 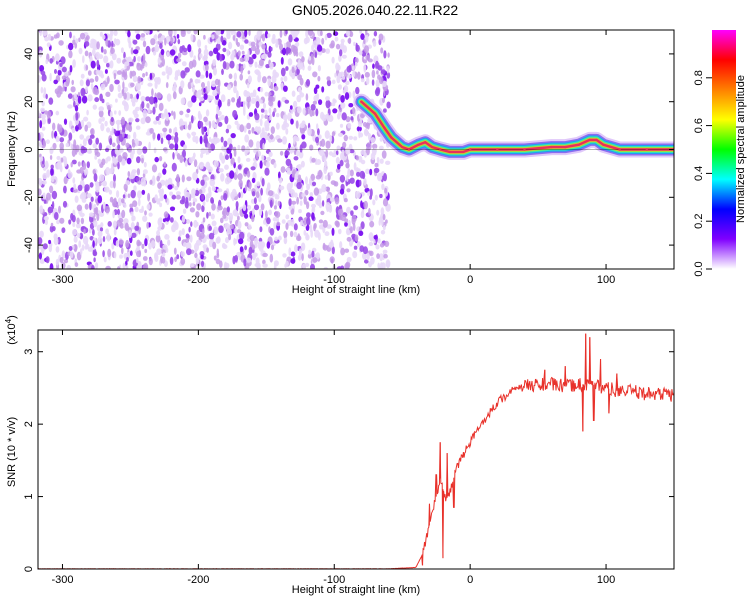 I want to click on spectrogram-xlabel: Height of straight line (km), so click(x=356, y=290).